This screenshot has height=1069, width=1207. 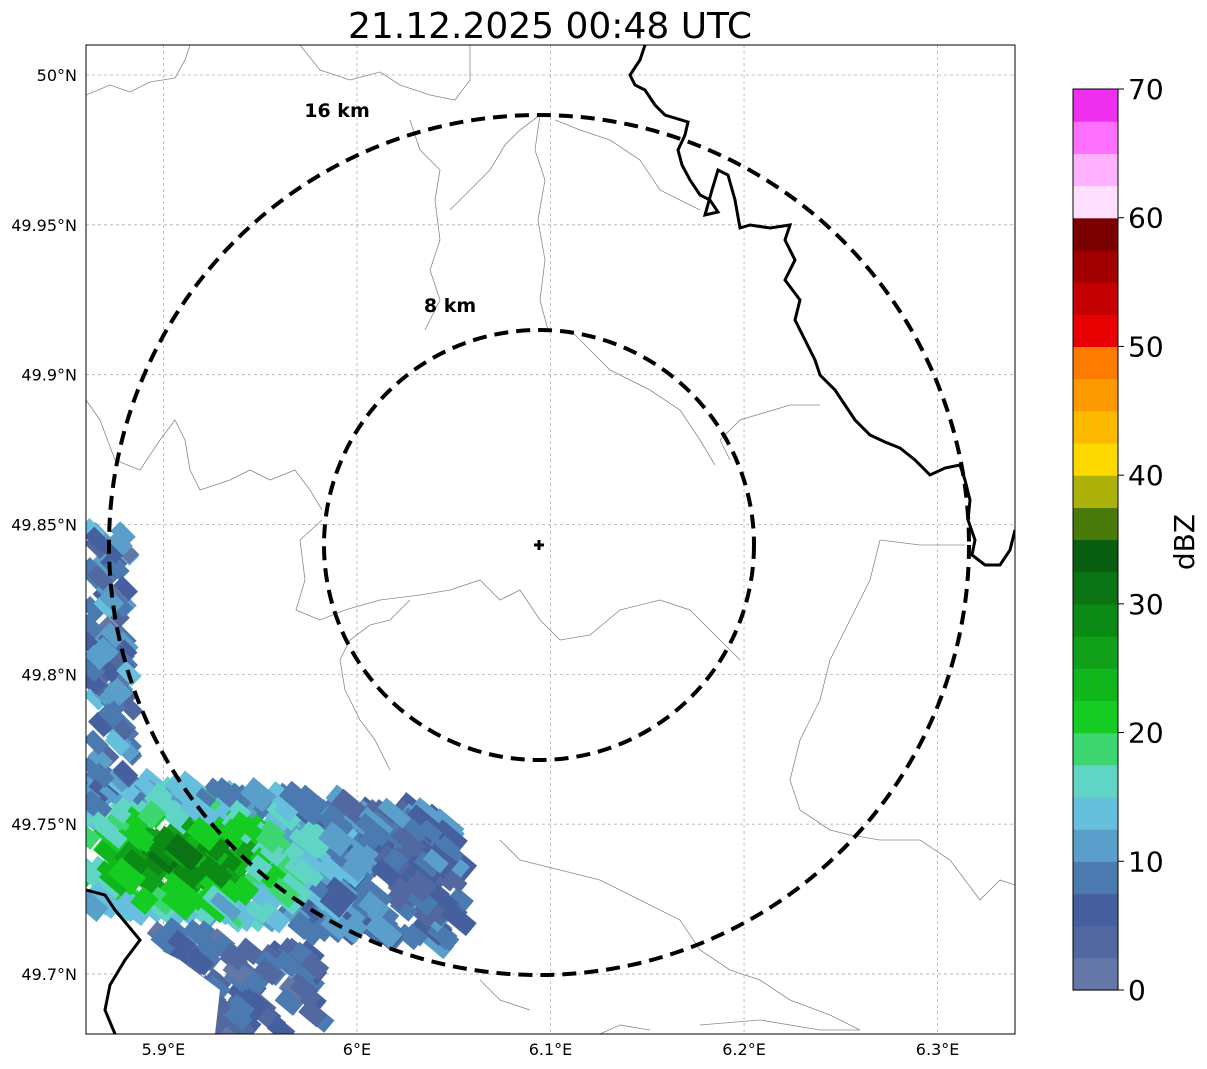 I want to click on echo-free-area, so click(x=162, y=982).